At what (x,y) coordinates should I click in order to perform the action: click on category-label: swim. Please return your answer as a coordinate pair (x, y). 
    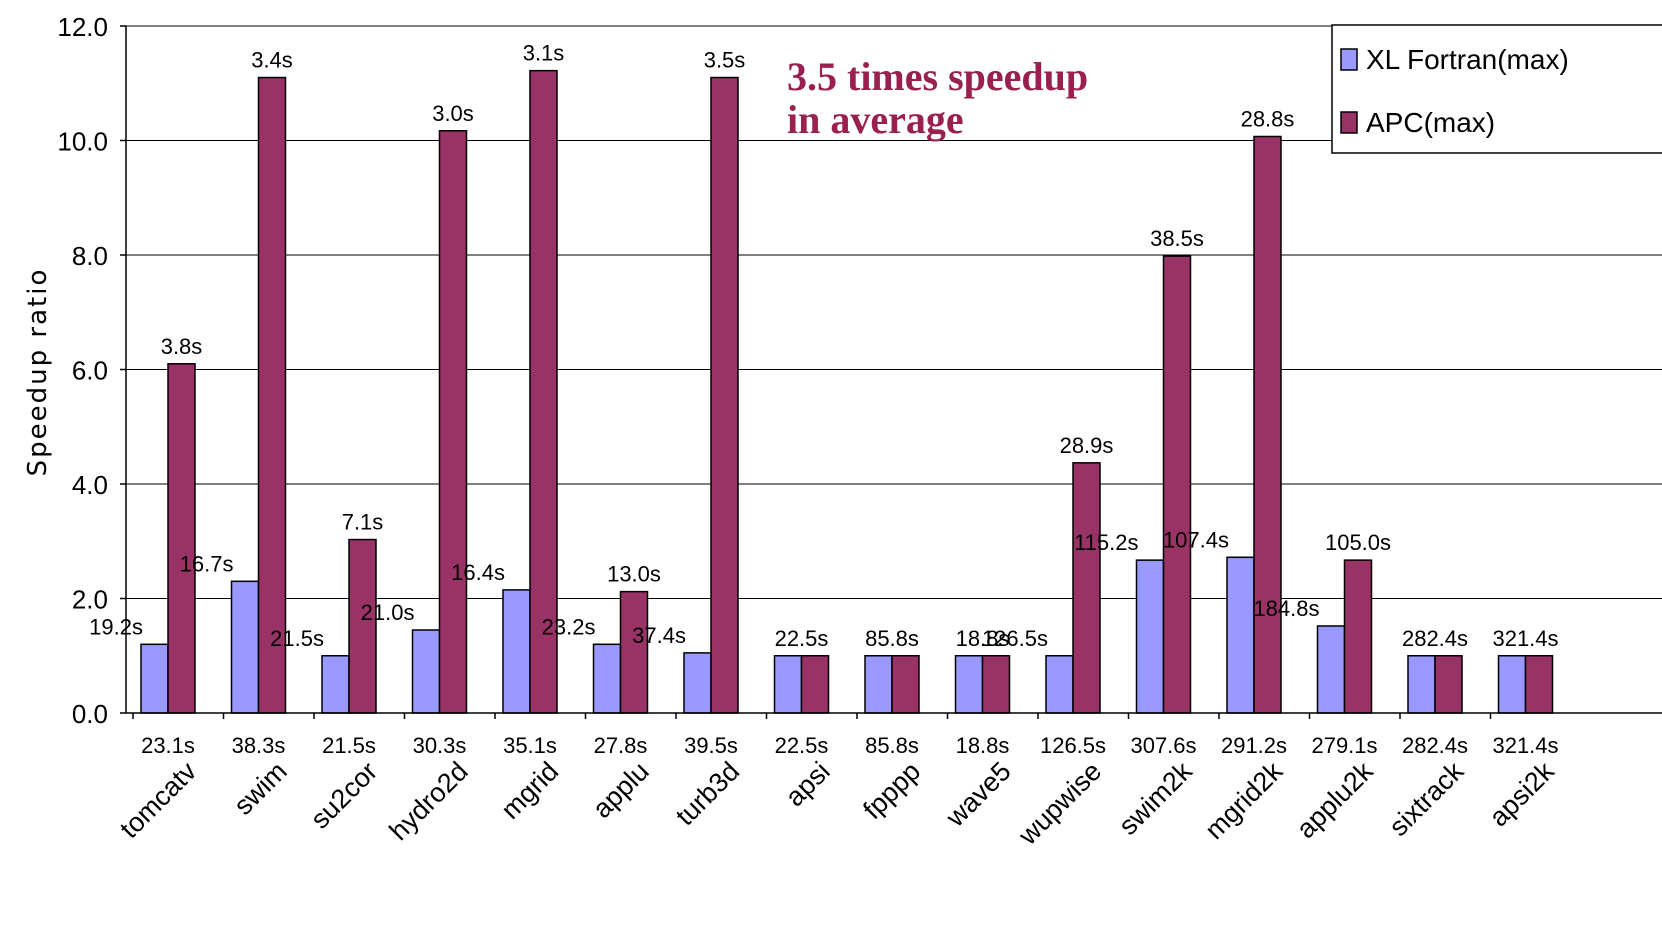
    Looking at the image, I should click on (260, 788).